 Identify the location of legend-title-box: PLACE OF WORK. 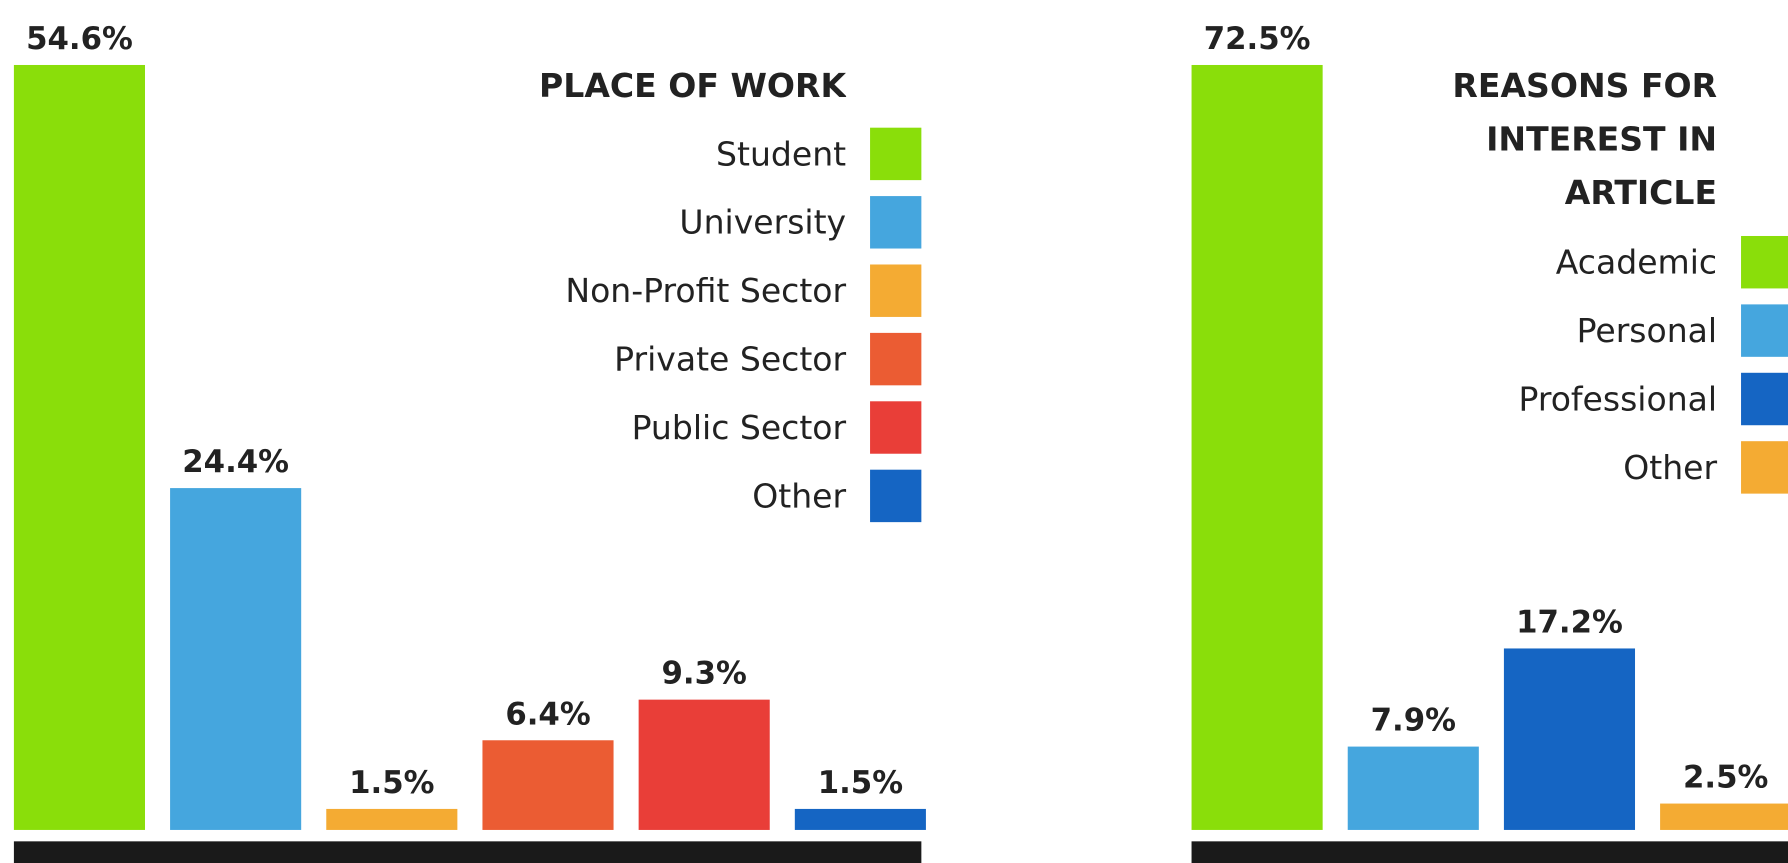
(693, 85).